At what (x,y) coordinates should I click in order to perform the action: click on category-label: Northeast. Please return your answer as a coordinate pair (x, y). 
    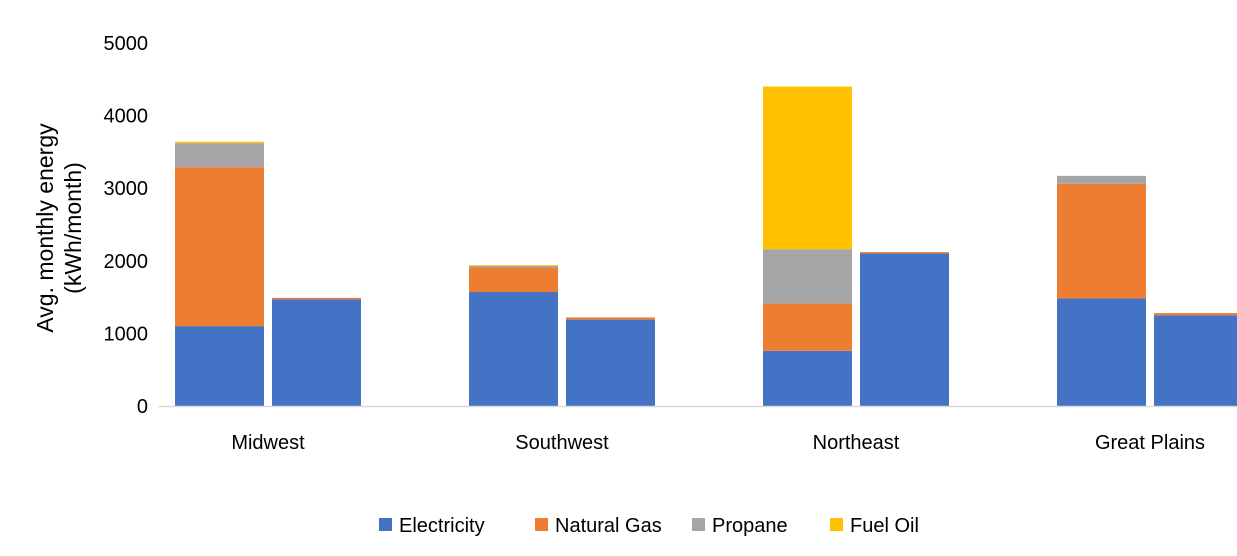
    Looking at the image, I should click on (856, 443).